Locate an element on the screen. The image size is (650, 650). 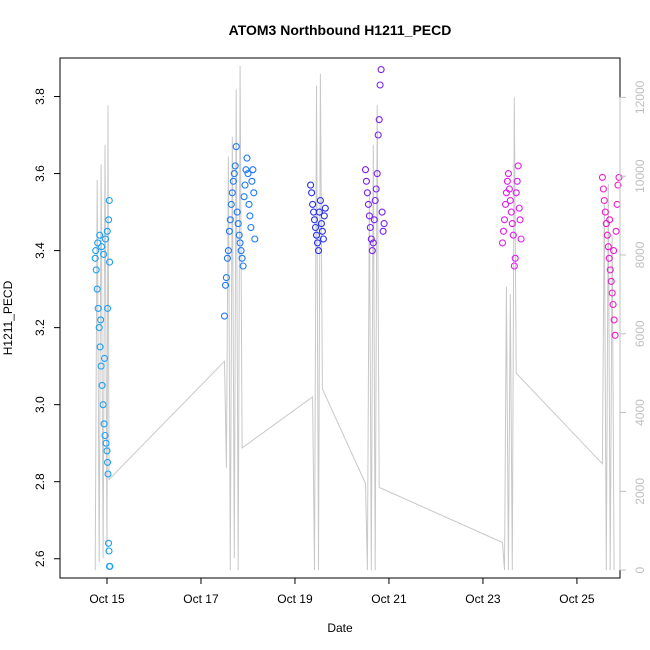
x-tick-label: Oct 25 is located at coordinates (577, 599).